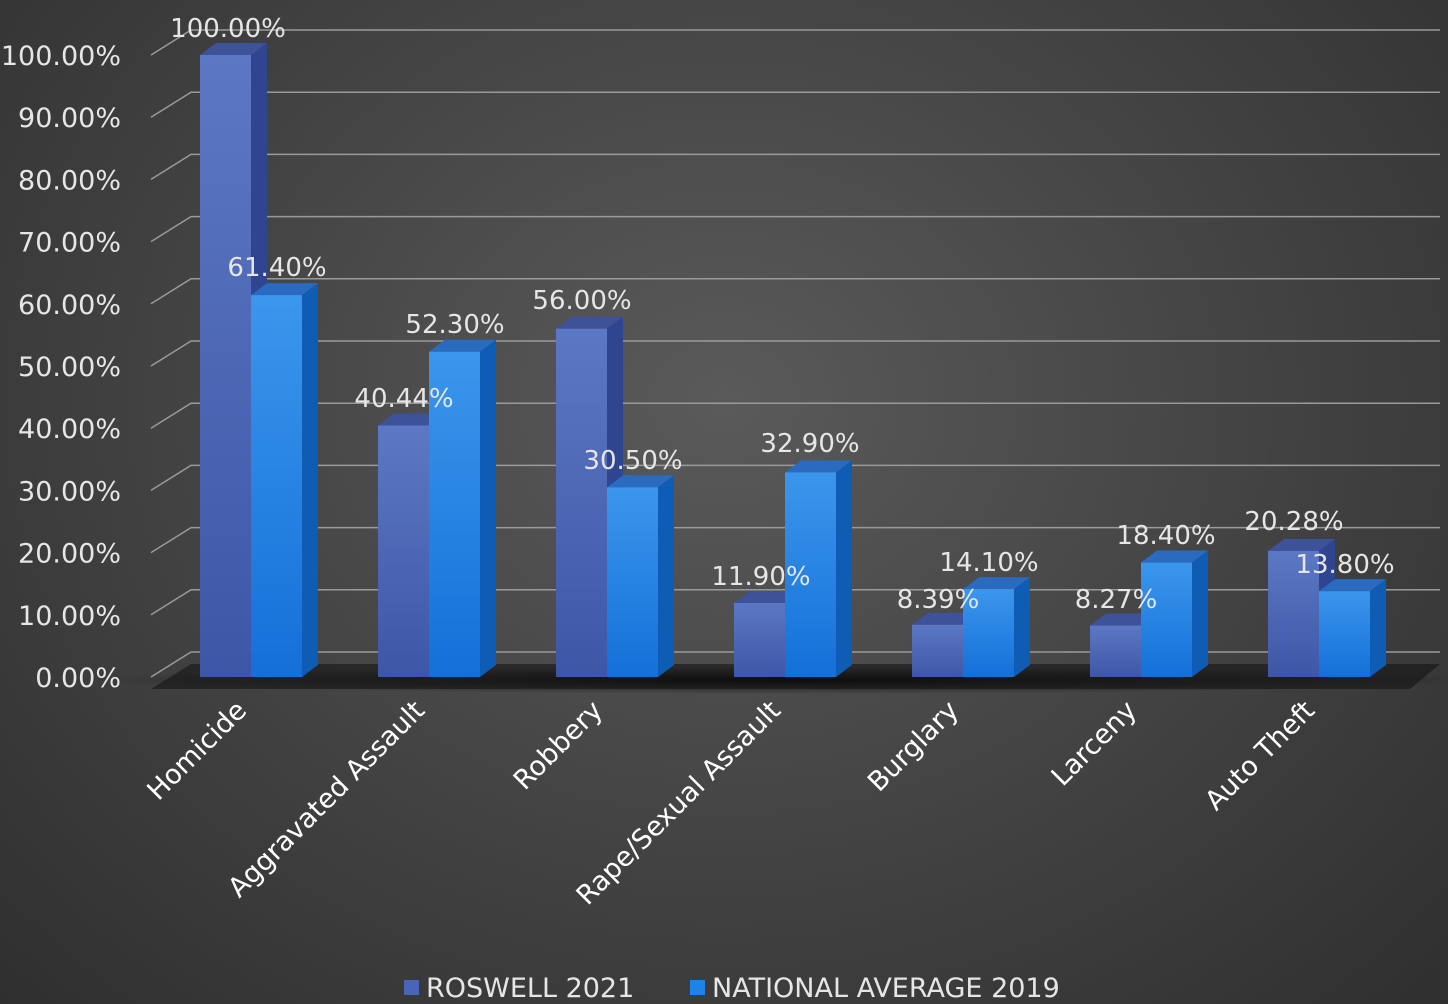 This screenshot has width=1448, height=1004. What do you see at coordinates (1344, 565) in the screenshot?
I see `data-label: 13.80%` at bounding box center [1344, 565].